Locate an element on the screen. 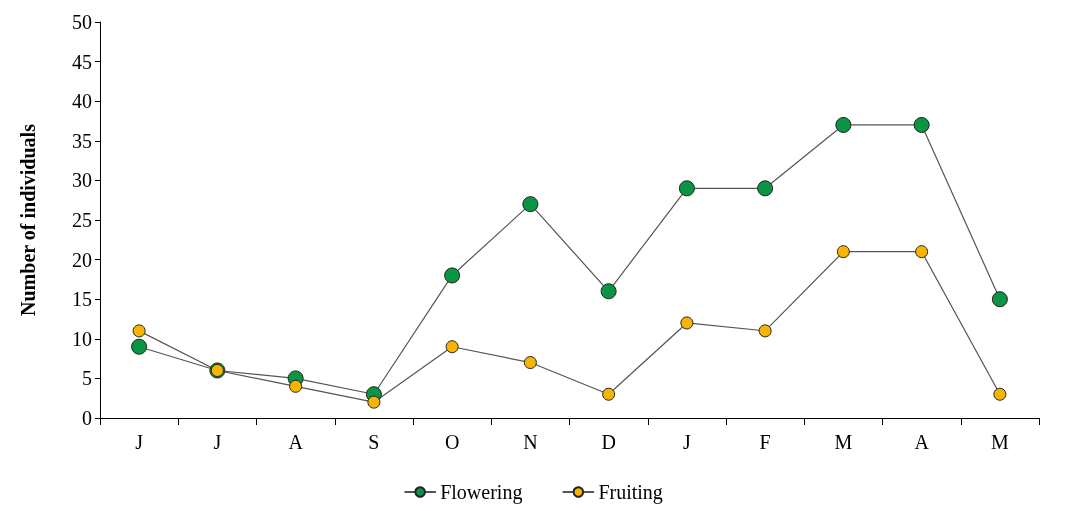 This screenshot has height=511, width=1067. y-tick-label: 15 is located at coordinates (82, 299).